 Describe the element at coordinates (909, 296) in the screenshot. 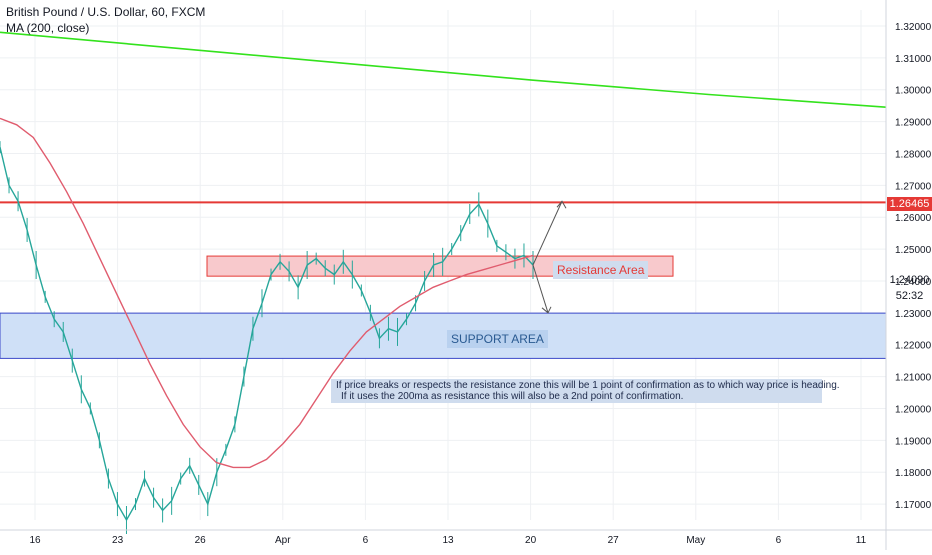

I see `countdown-tag: 52:32` at that location.